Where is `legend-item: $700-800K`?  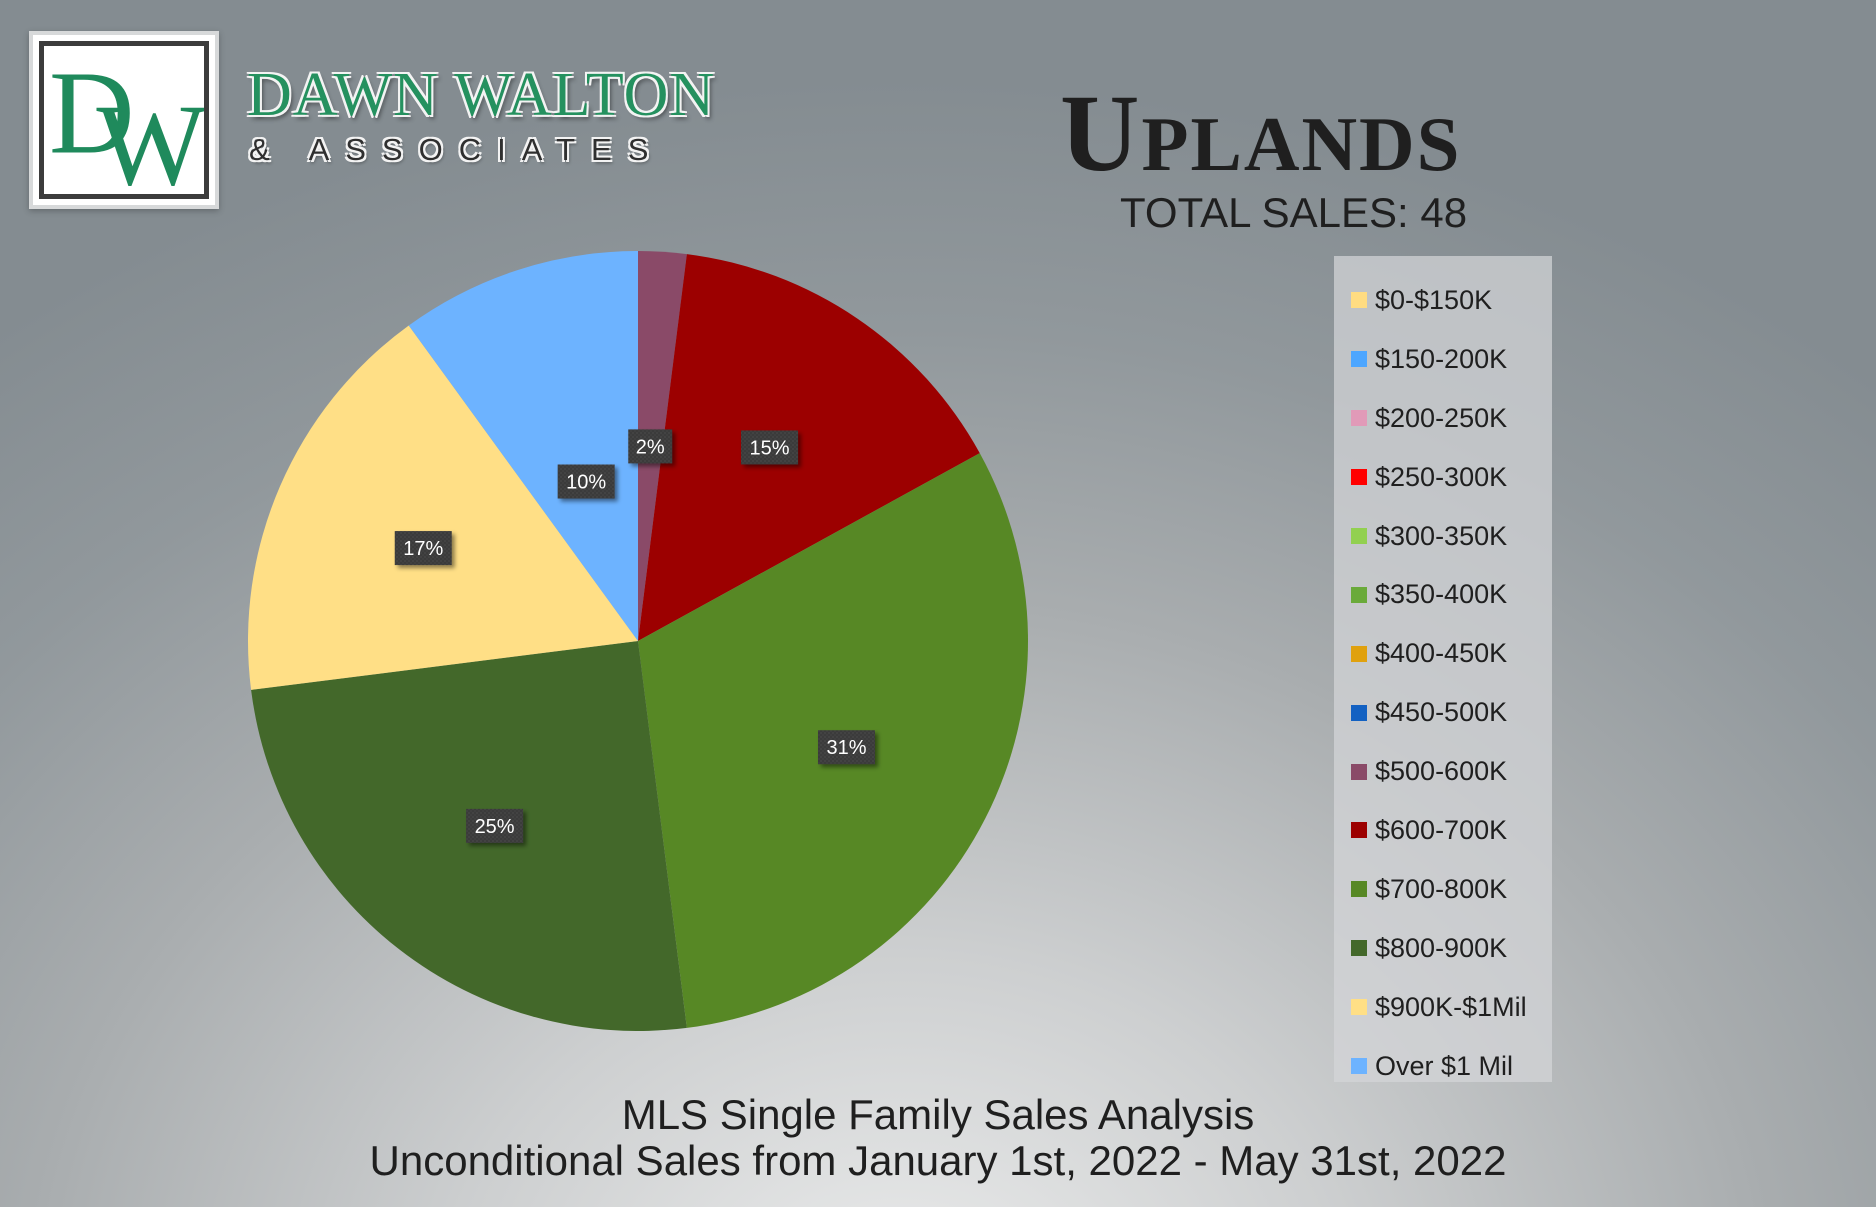
legend-item: $700-800K is located at coordinates (1443, 889).